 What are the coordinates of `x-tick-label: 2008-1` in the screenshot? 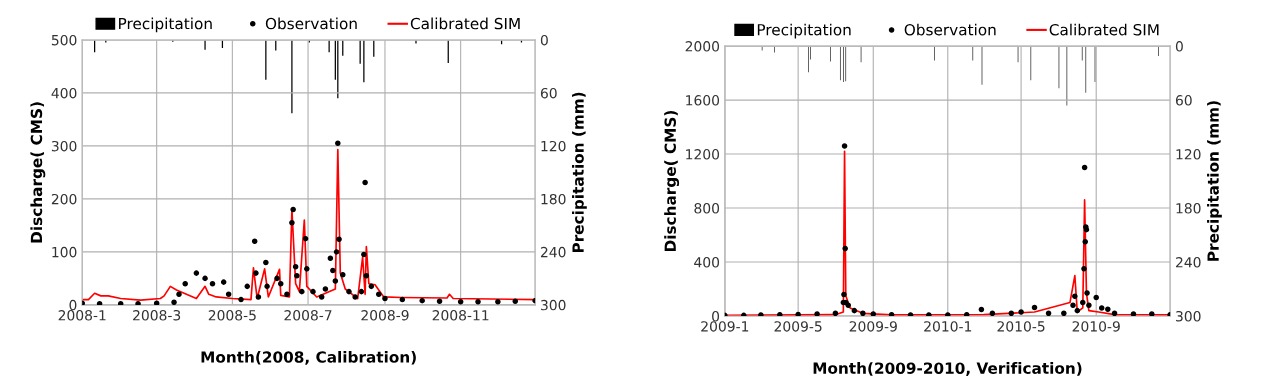 It's located at (82, 315).